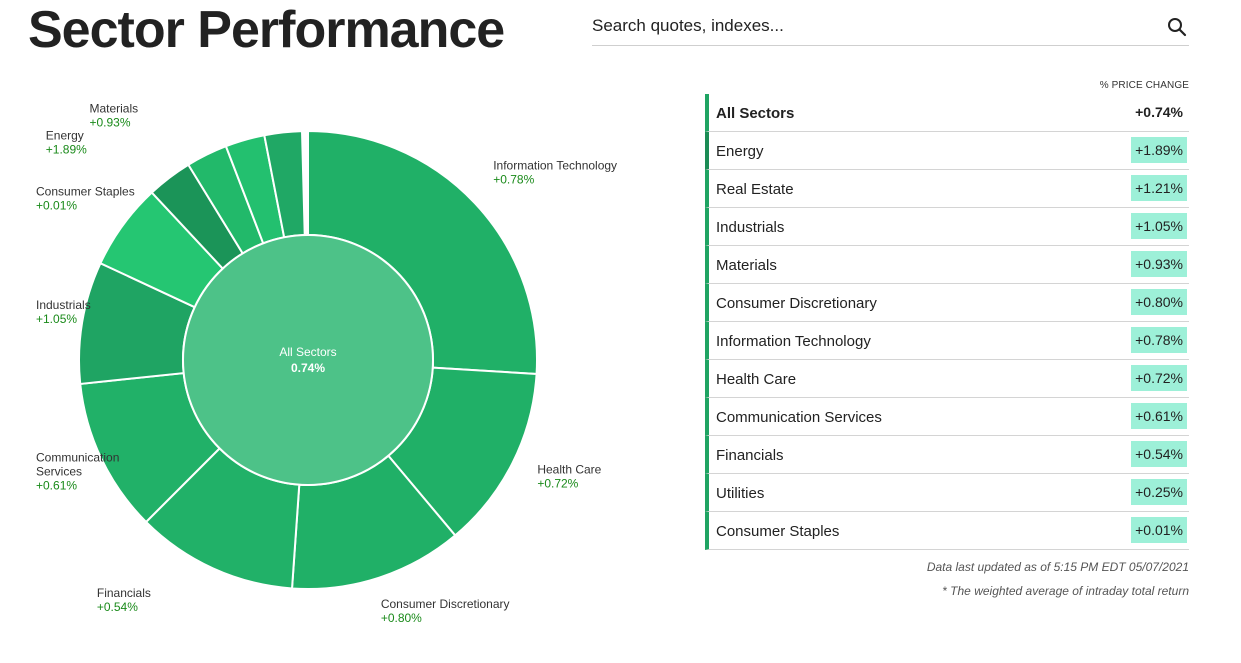  I want to click on table-row: Industrials +1.05%, so click(947, 227).